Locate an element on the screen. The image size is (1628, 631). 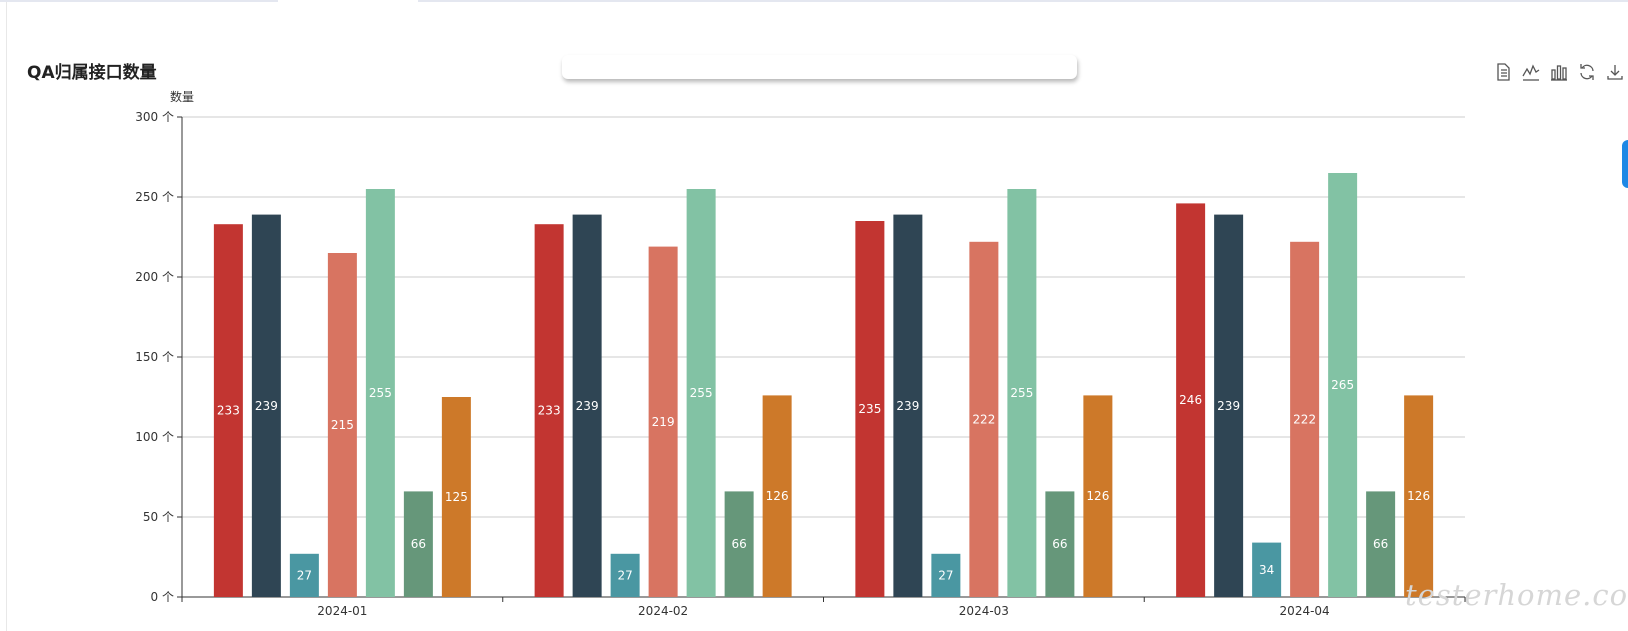
x-tick-label: 2024-02 is located at coordinates (663, 611).